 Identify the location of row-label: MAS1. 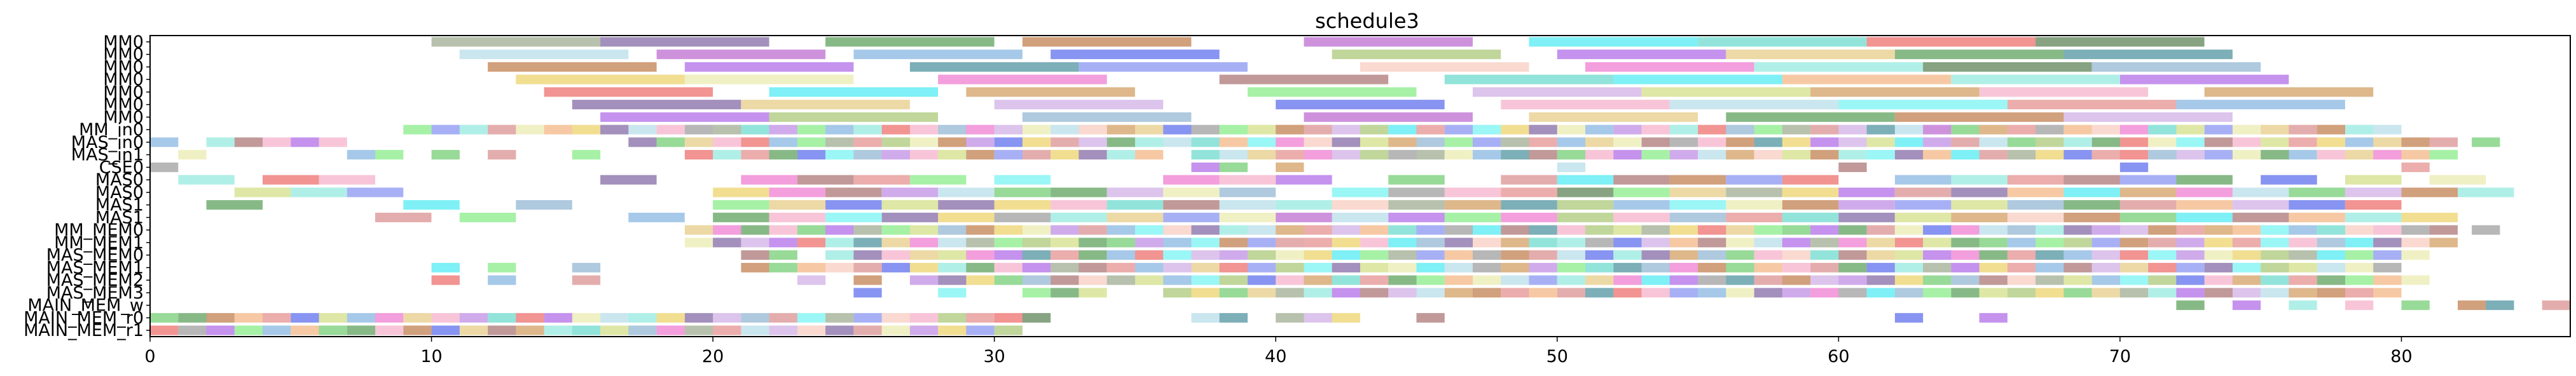
(120, 205).